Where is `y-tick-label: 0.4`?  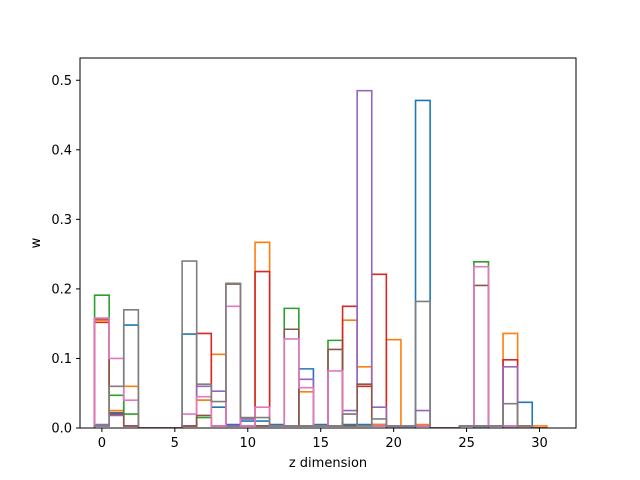
y-tick-label: 0.4 is located at coordinates (61, 150).